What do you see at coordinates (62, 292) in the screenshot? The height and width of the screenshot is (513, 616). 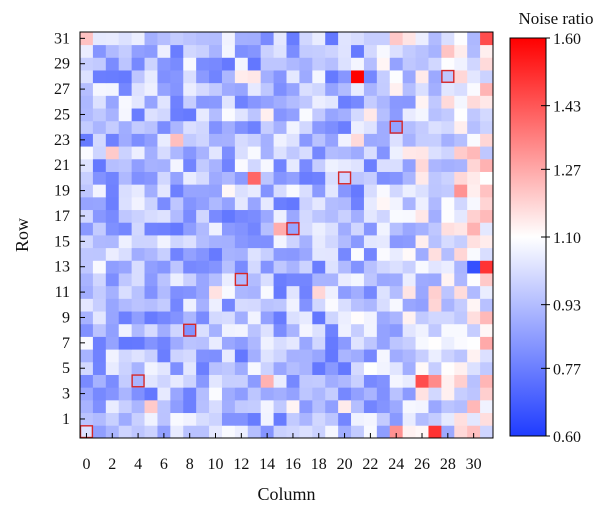 I see `y-tick-label: 11` at bounding box center [62, 292].